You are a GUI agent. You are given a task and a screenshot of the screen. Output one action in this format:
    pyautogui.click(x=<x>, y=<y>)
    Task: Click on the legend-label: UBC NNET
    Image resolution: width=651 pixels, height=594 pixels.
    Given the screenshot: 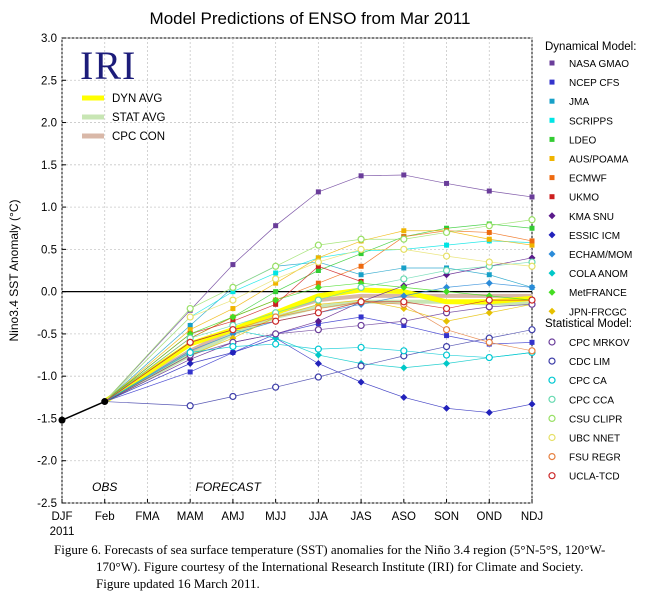 What is the action you would take?
    pyautogui.click(x=594, y=439)
    